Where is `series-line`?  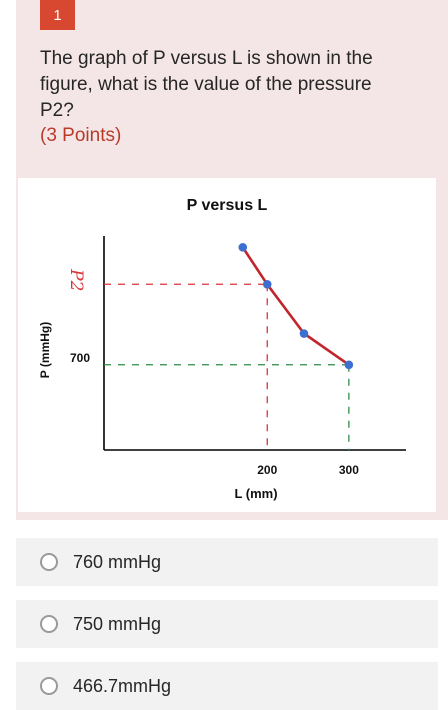 series-line is located at coordinates (295, 306).